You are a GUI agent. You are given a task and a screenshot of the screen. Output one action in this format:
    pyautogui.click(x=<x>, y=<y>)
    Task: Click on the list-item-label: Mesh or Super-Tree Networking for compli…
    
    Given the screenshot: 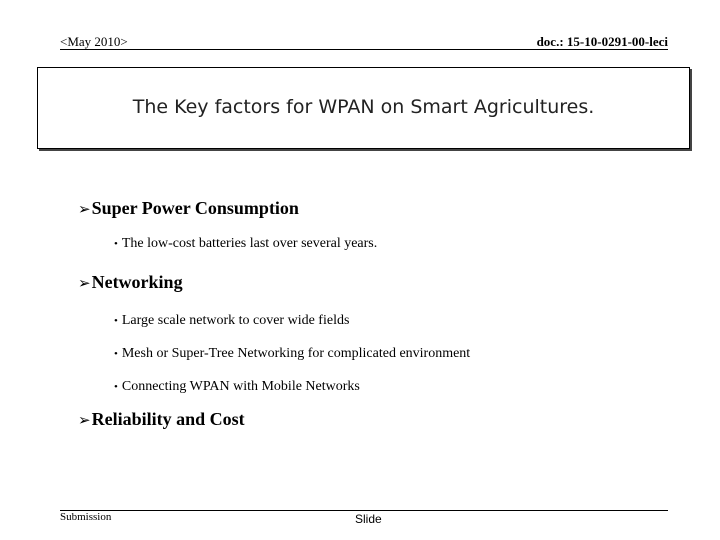 What is the action you would take?
    pyautogui.click(x=296, y=353)
    